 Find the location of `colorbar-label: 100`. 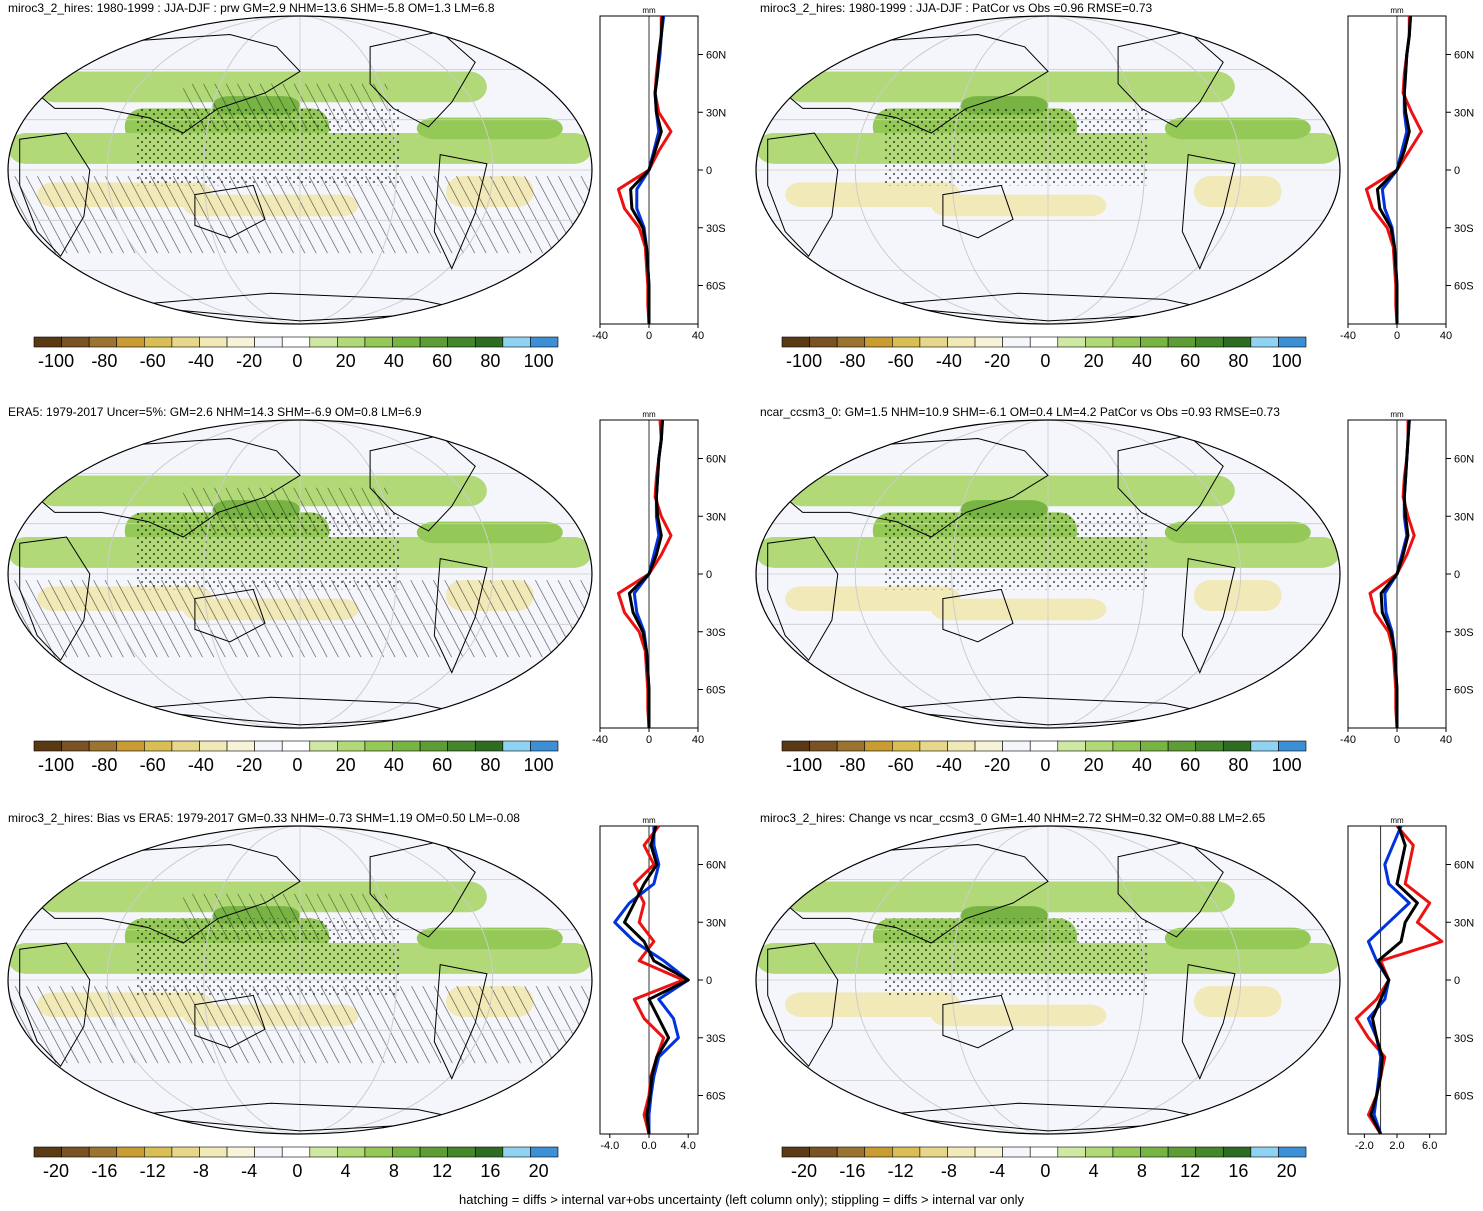

colorbar-label: 100 is located at coordinates (539, 765).